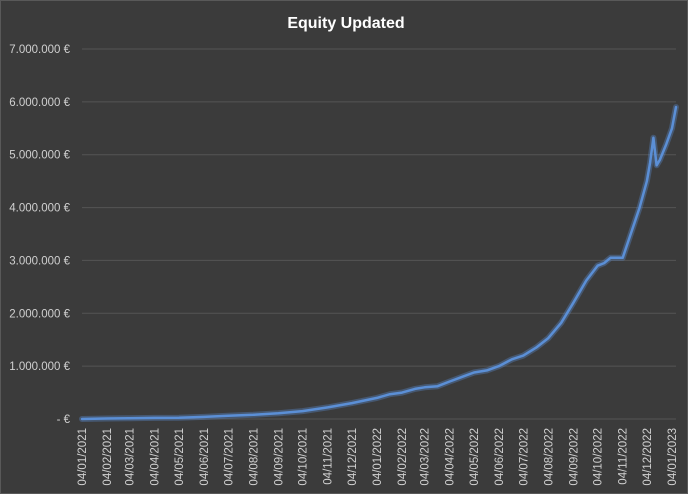  What do you see at coordinates (39, 314) in the screenshot?
I see `y-tick-label: 2.000.000 €` at bounding box center [39, 314].